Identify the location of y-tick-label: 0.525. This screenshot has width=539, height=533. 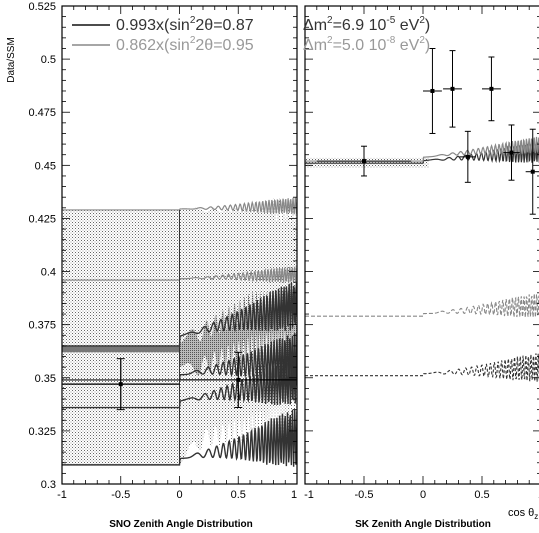
(42, 7).